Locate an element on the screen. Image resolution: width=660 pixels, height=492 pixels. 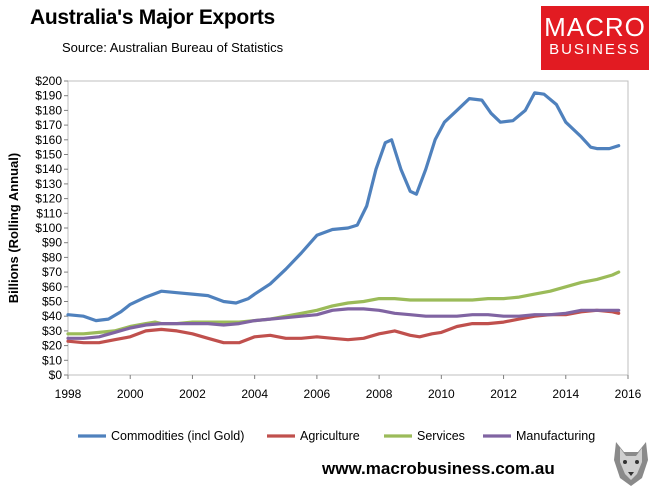
website-url: www.macrobusiness.com.au is located at coordinates (438, 468).